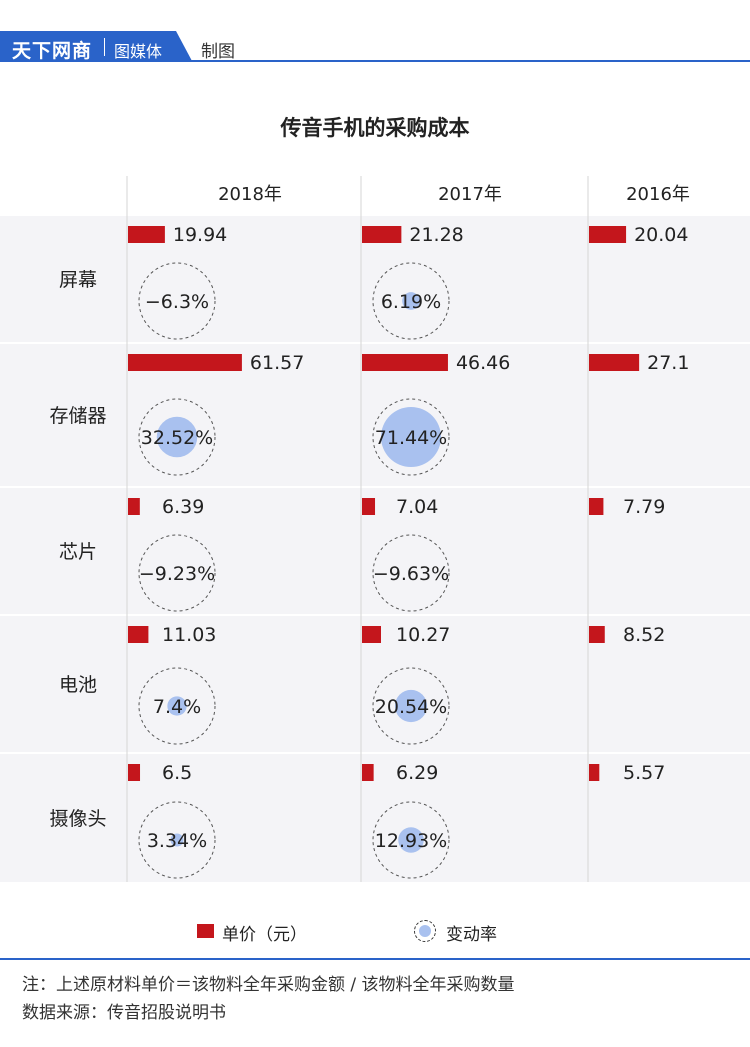  I want to click on row-label: 屏幕, so click(78, 280).